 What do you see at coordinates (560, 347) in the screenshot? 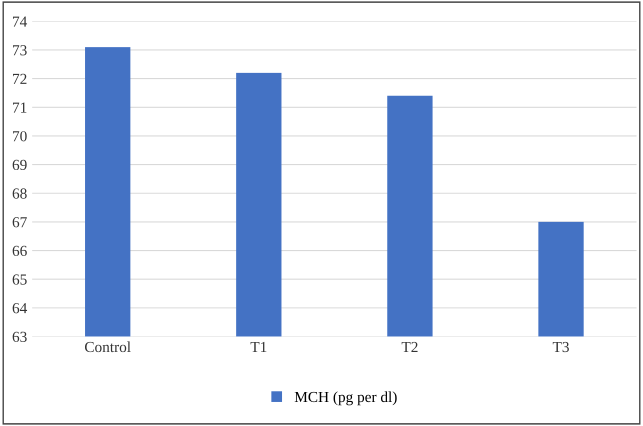
I see `x-tick-label: T3` at bounding box center [560, 347].